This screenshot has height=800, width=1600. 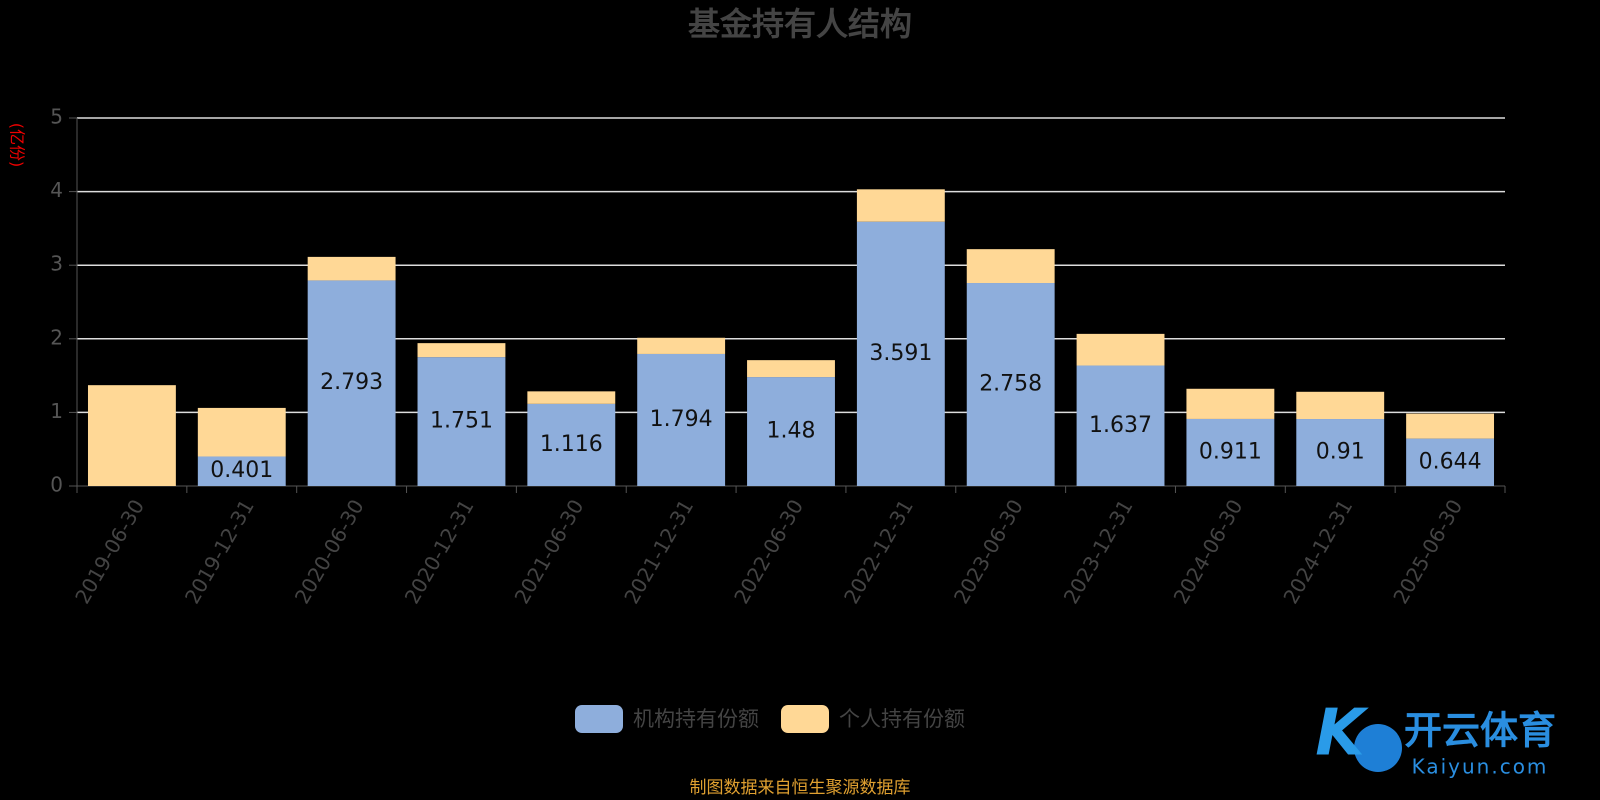 I want to click on data-label: 3.591, so click(x=900, y=353).